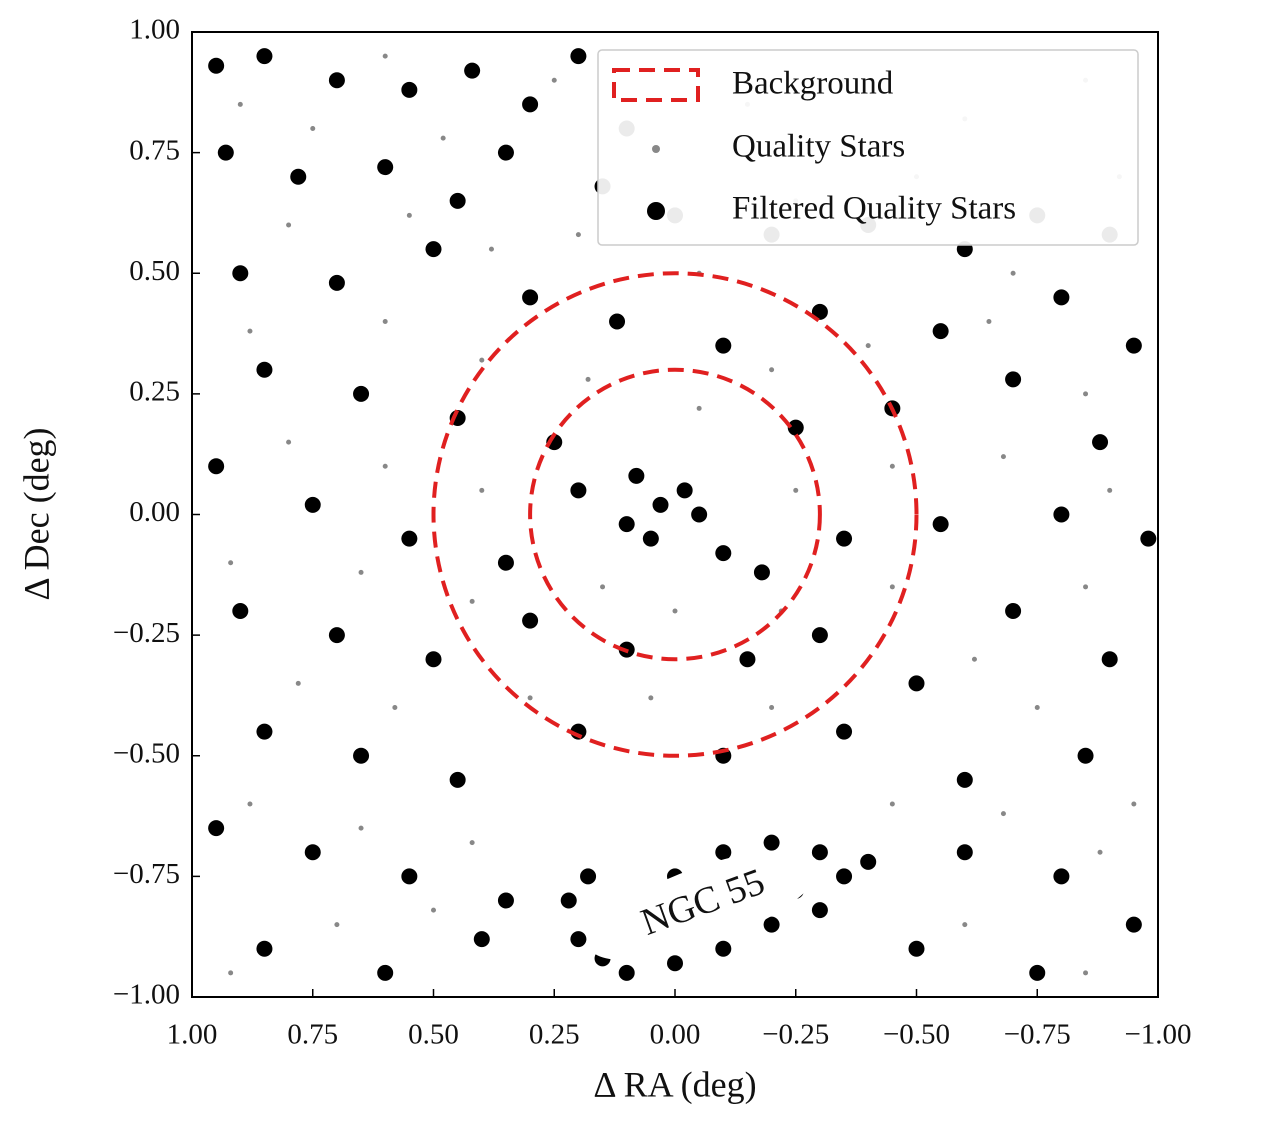  Describe the element at coordinates (554, 1035) in the screenshot. I see `x-tick-label: 0.25` at that location.